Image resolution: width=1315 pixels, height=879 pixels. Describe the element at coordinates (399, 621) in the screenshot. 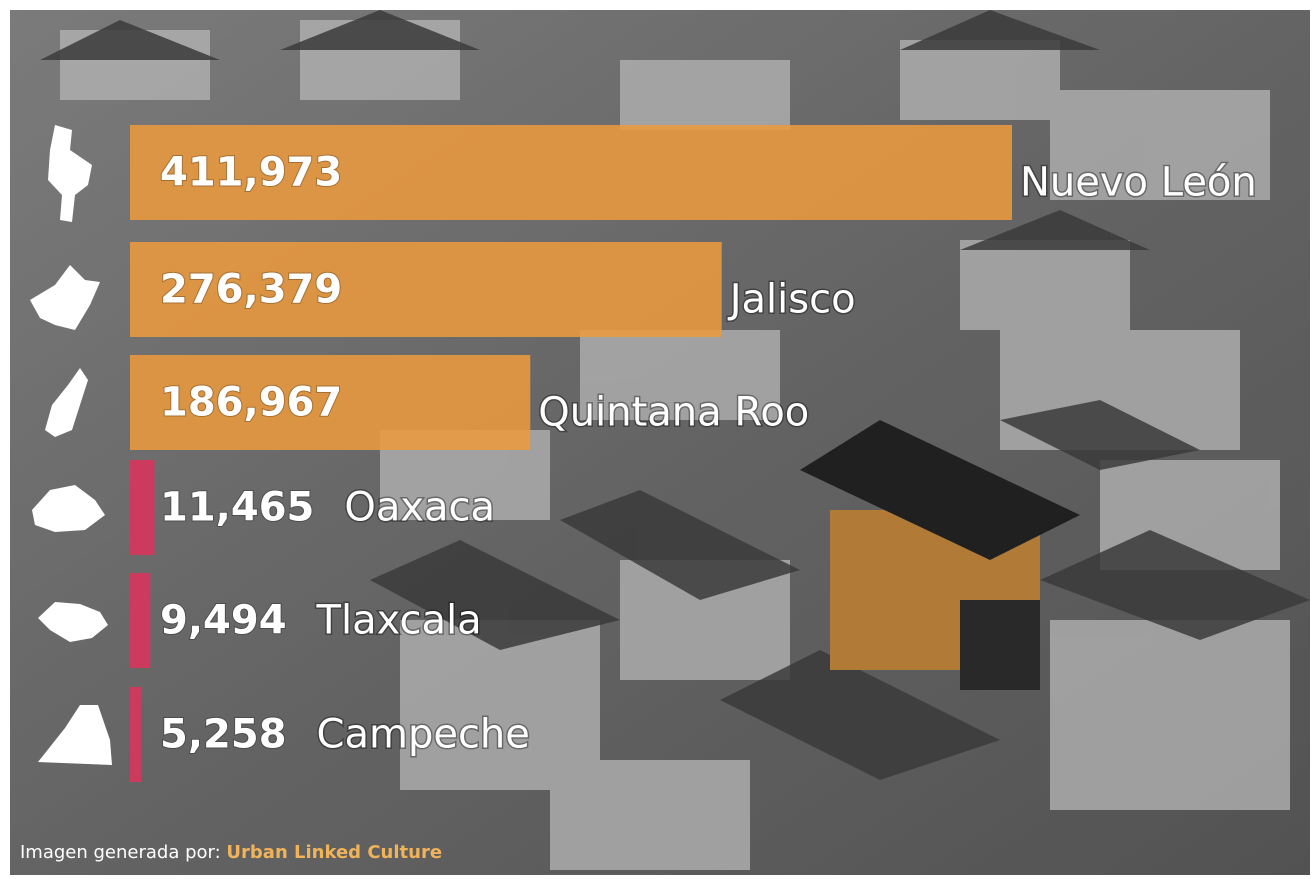

I see `category-label: Tlaxcala` at that location.